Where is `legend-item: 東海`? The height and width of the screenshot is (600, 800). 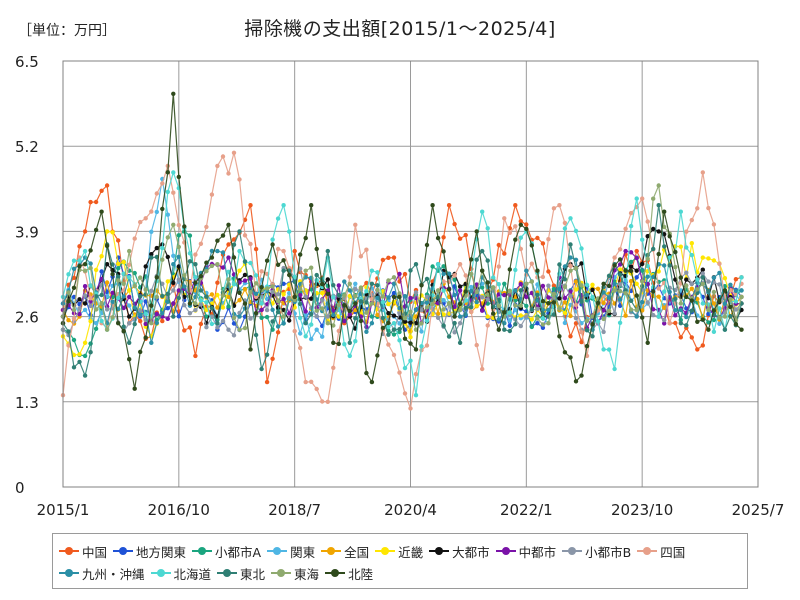
legend-item: 東海 is located at coordinates (295, 573).